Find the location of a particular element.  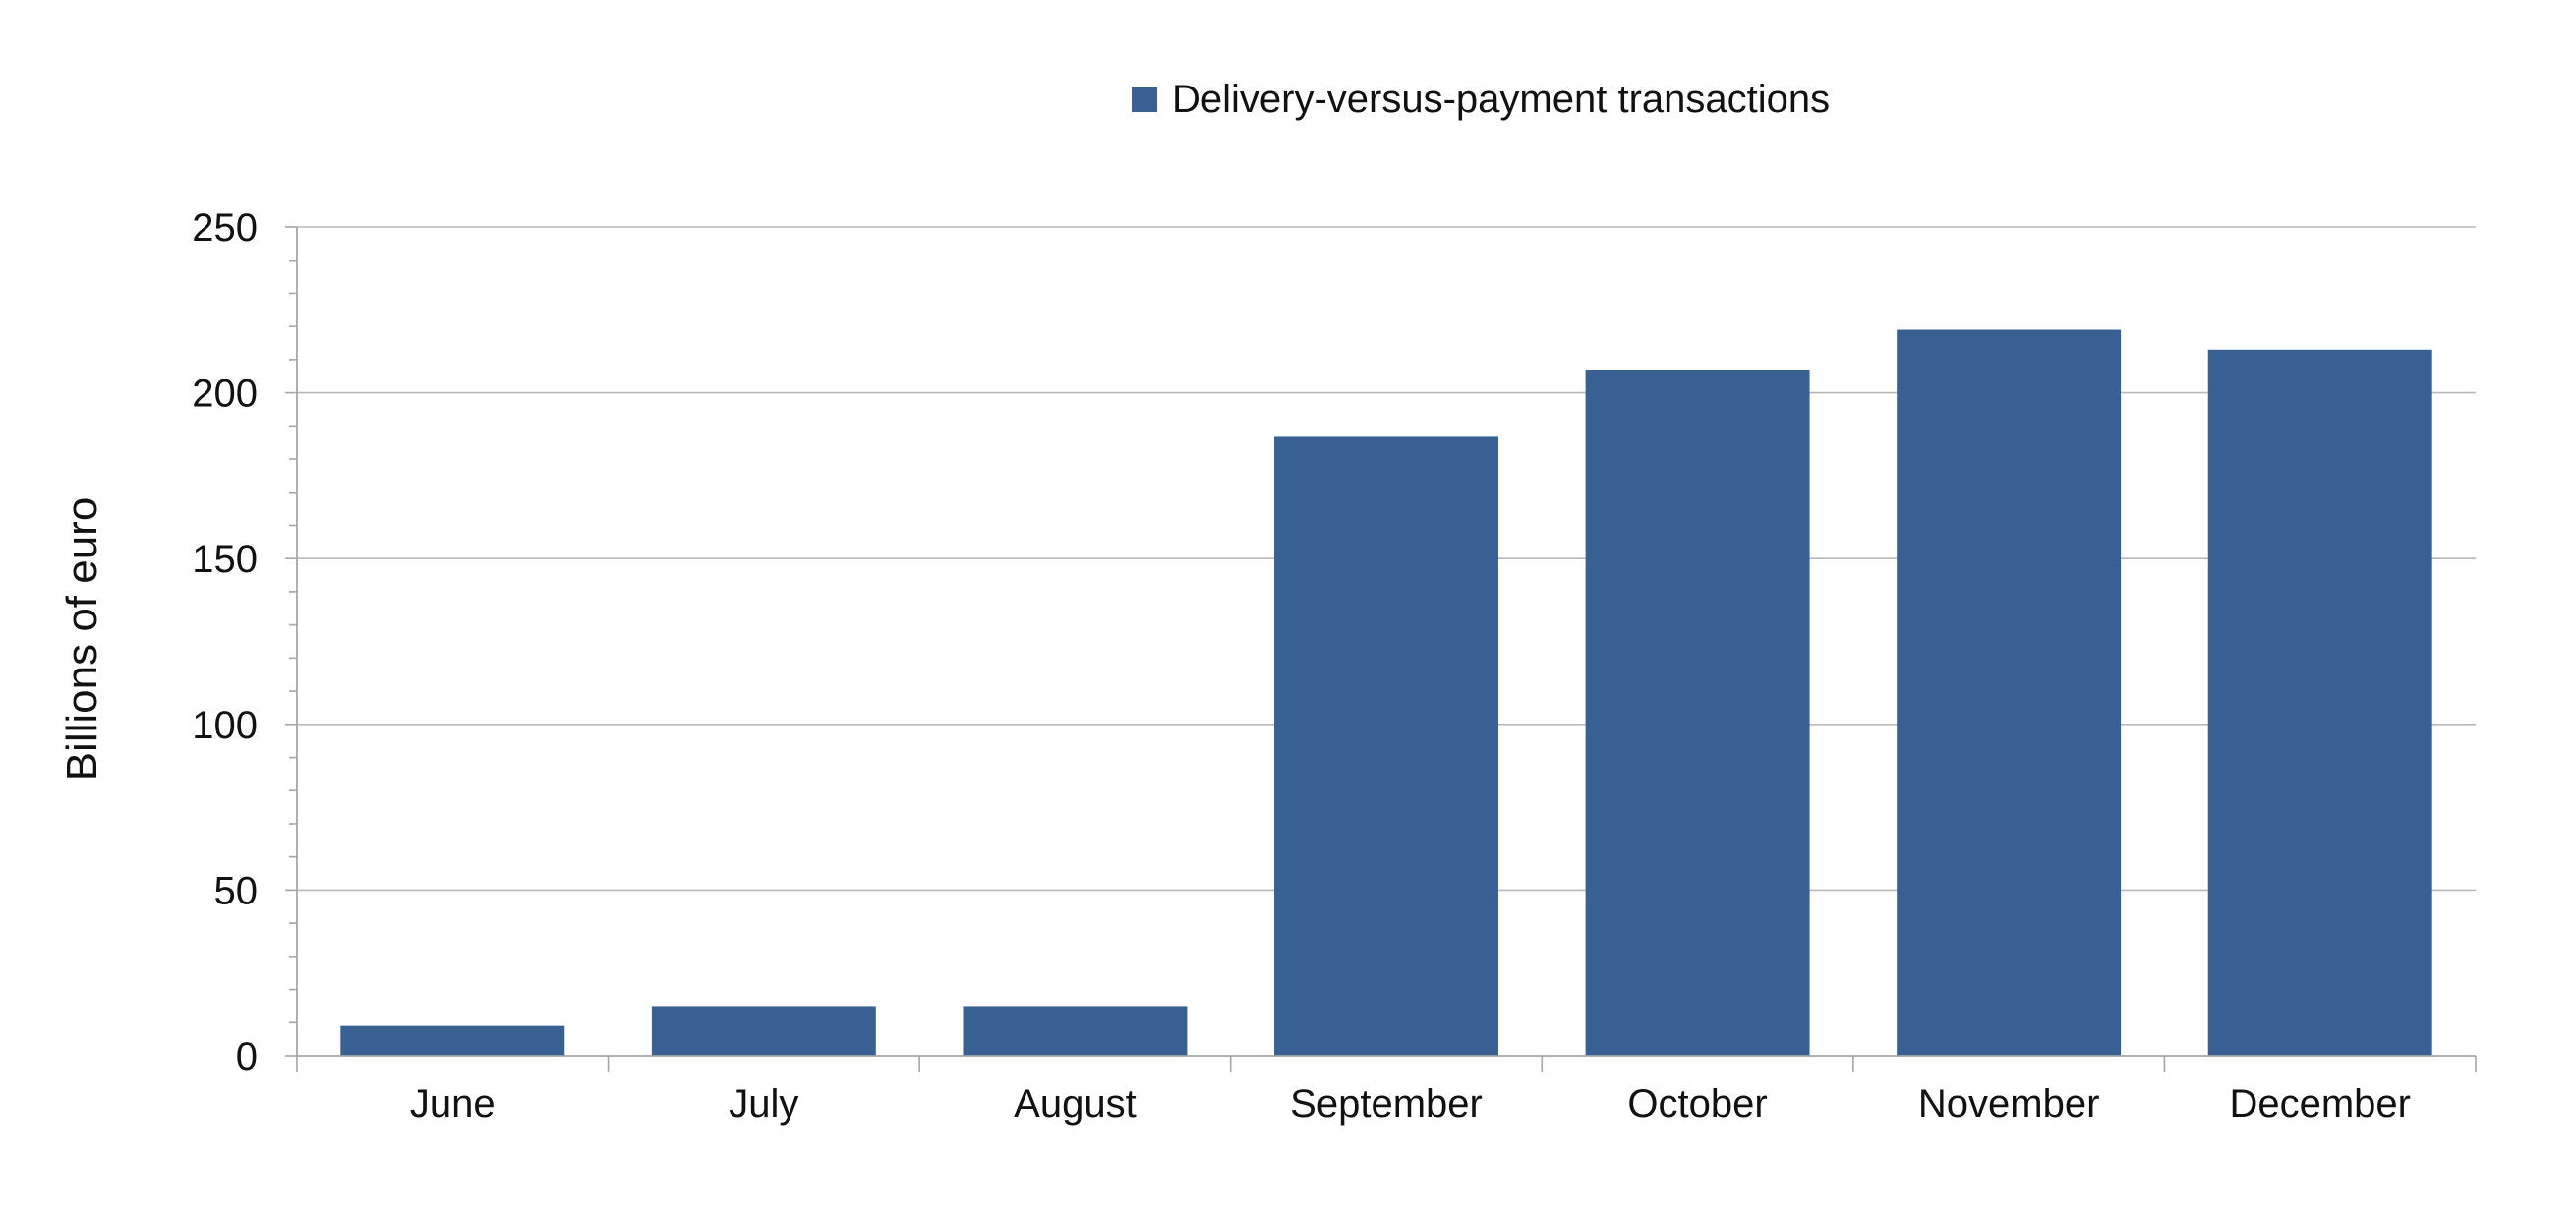

x-tick-label-september: September is located at coordinates (1386, 1104).